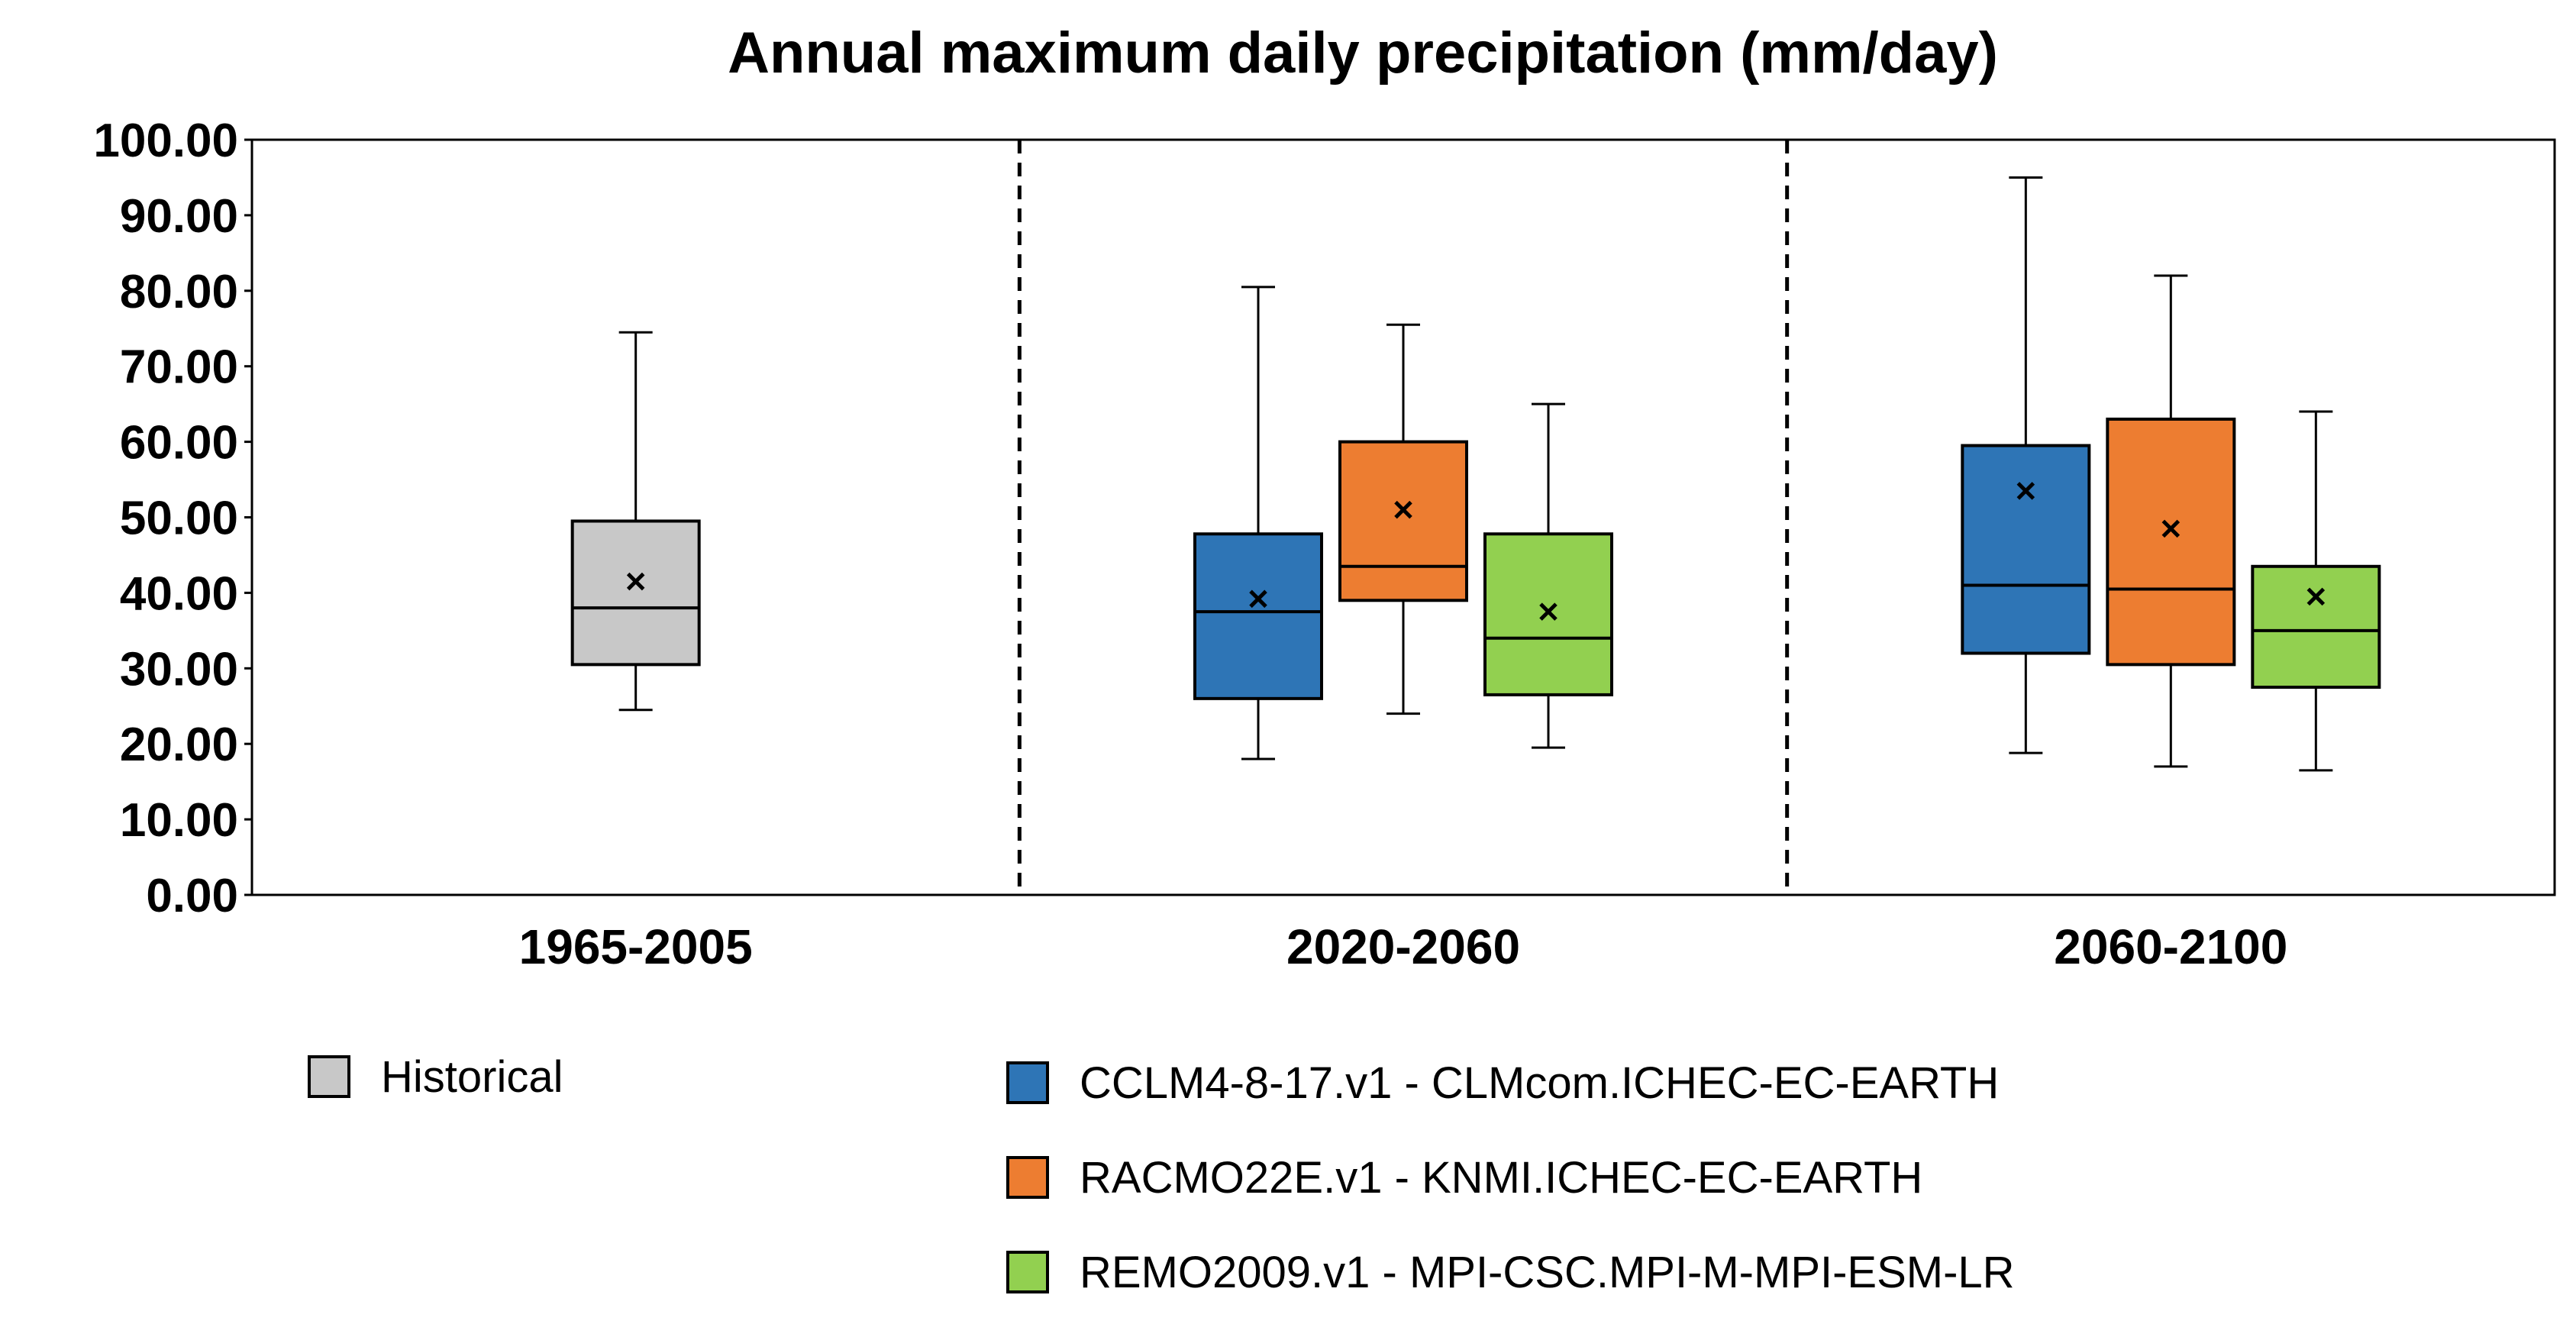 The height and width of the screenshot is (1337, 2576). I want to click on legend-entry: Historical, so click(435, 1077).